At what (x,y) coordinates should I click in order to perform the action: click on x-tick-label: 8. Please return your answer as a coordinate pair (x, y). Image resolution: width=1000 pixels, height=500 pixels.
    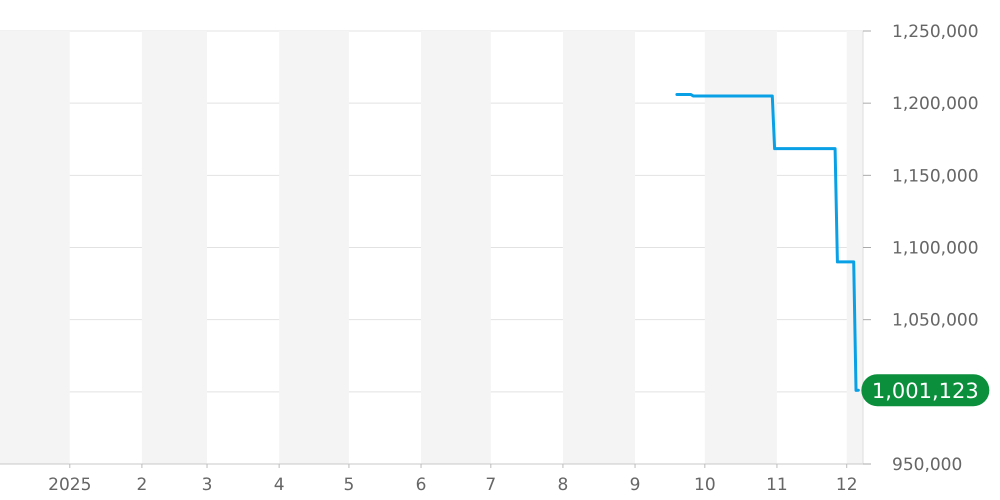
    Looking at the image, I should click on (563, 485).